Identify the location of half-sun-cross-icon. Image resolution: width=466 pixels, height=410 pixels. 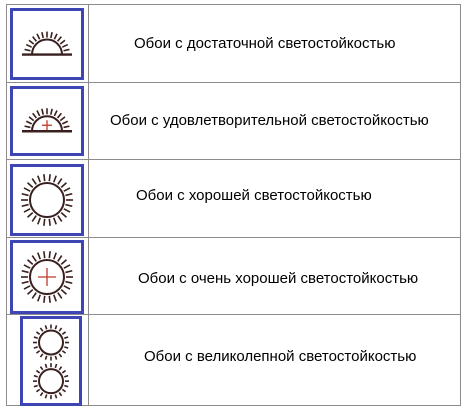
(47, 120).